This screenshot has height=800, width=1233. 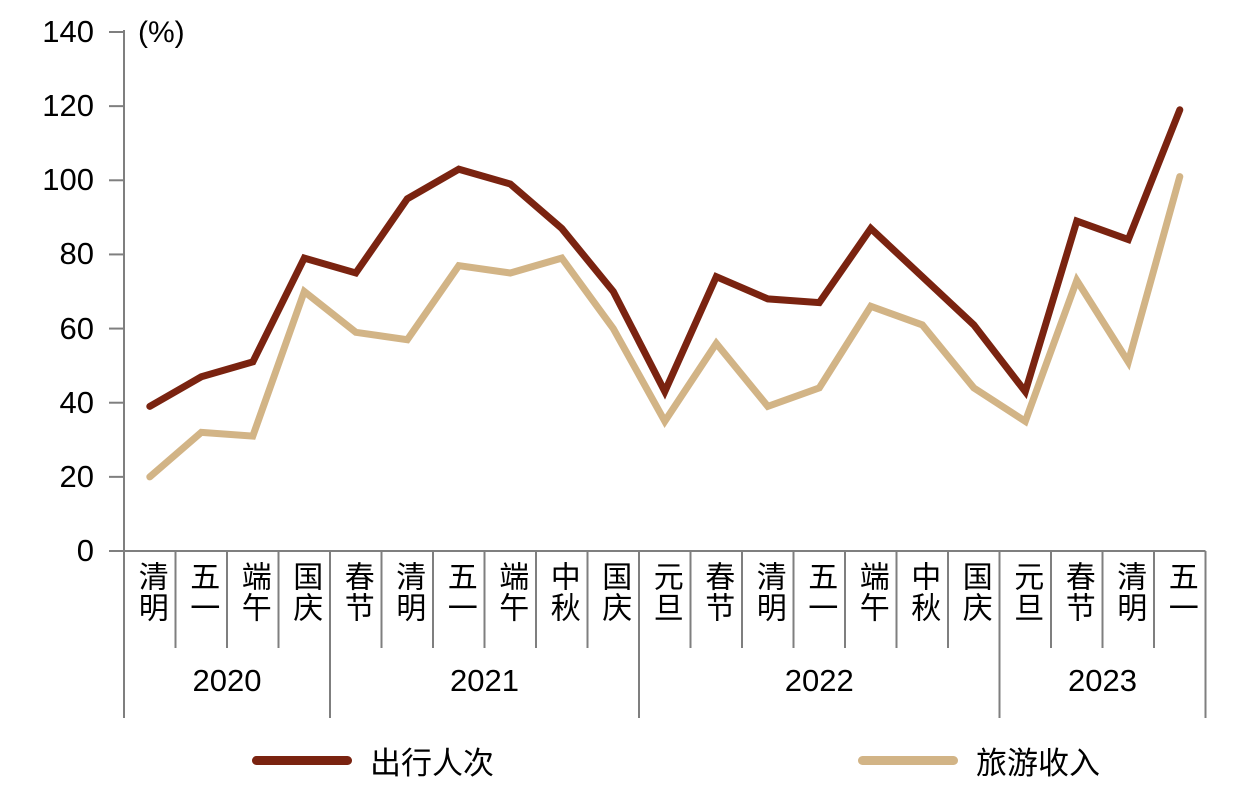 I want to click on y-axis-unit-label: (%), so click(x=161, y=32).